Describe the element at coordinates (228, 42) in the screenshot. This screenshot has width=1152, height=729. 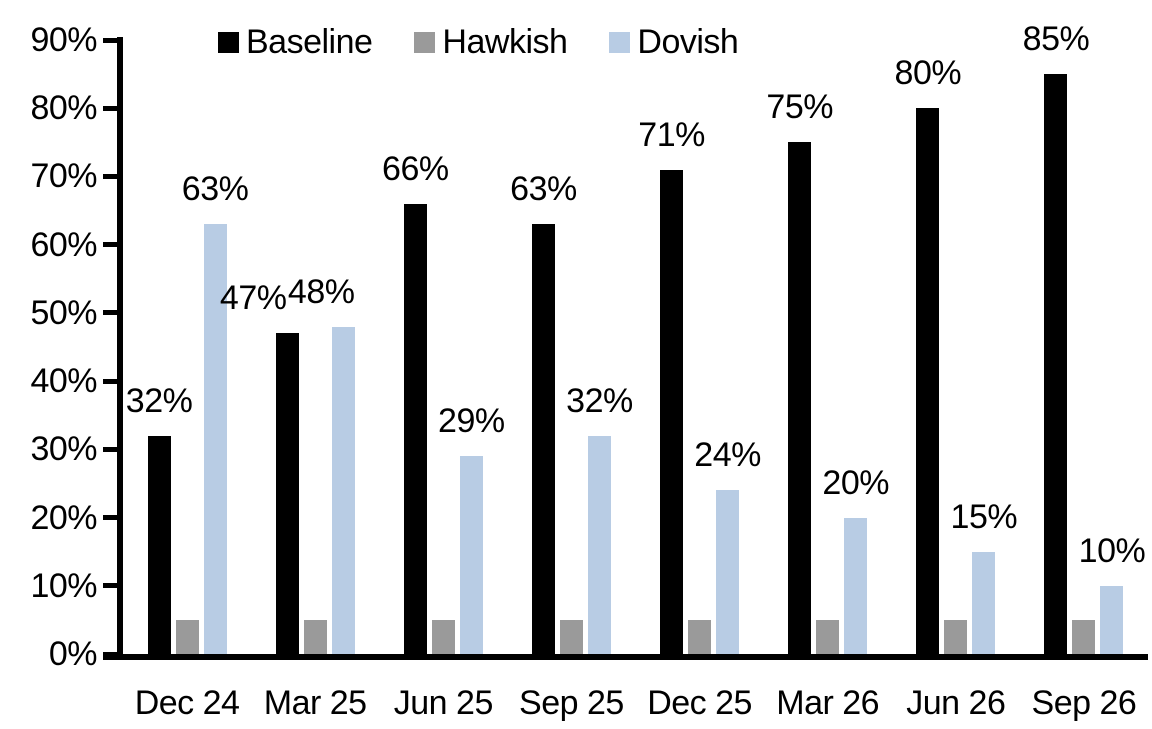
I see `legend-swatch-baseline-icon` at that location.